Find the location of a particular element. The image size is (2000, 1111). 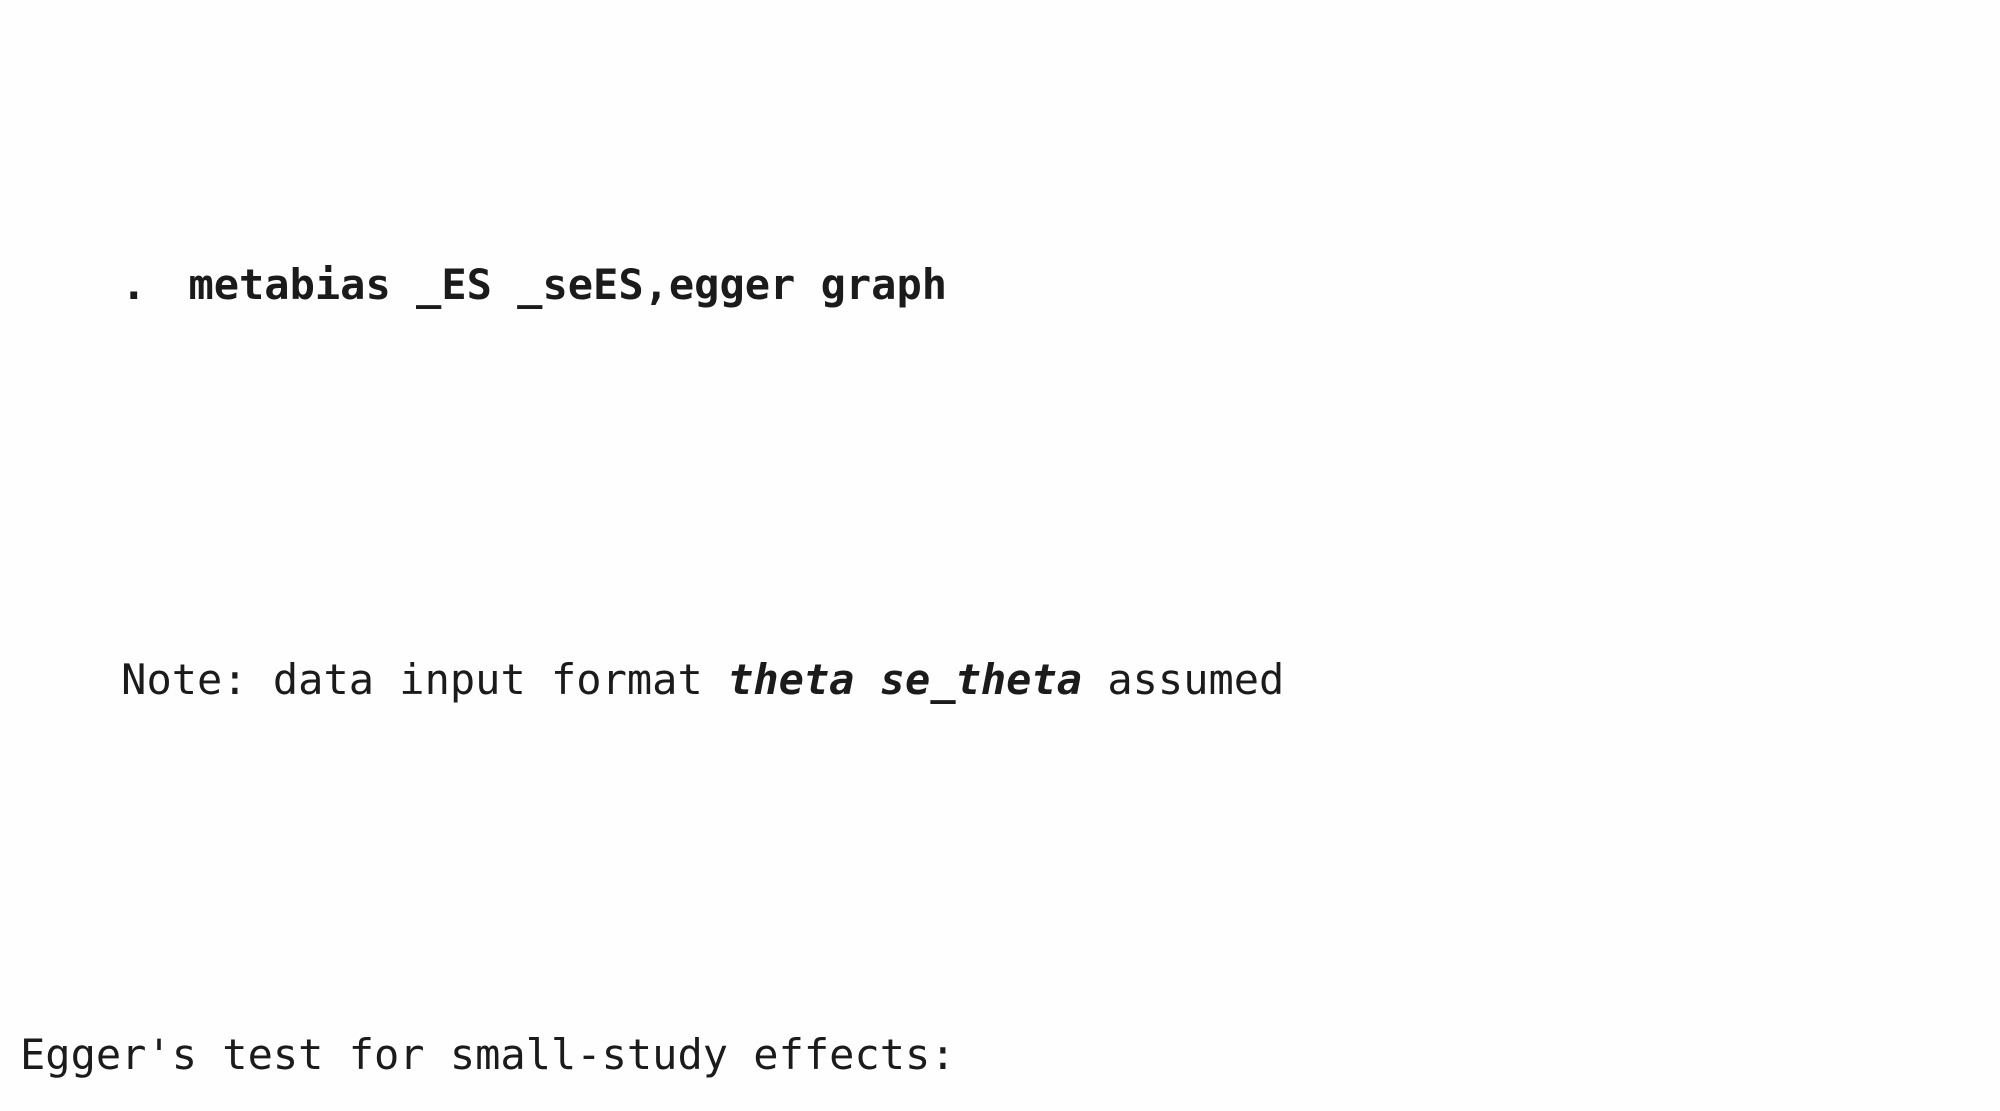

command-text: metabias _ES _seES,egger graph is located at coordinates (568, 284).